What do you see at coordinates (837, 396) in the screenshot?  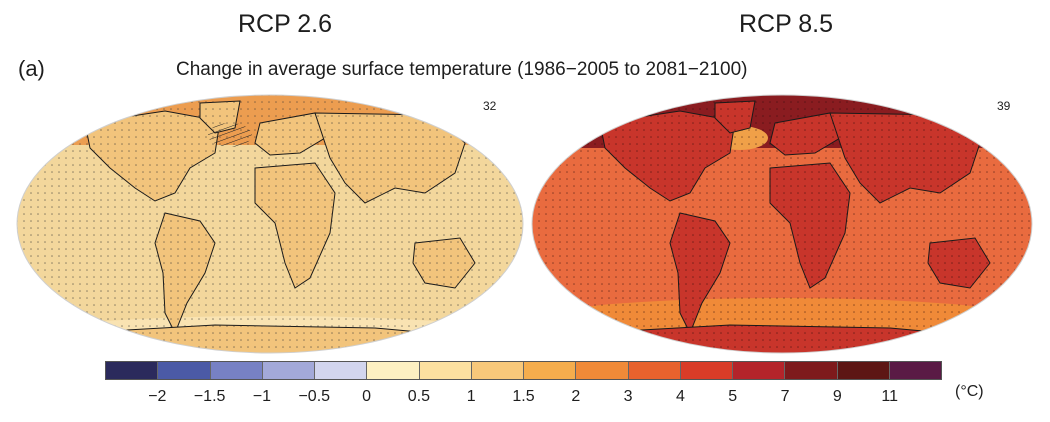 I see `colorbar-tick-label: 9` at bounding box center [837, 396].